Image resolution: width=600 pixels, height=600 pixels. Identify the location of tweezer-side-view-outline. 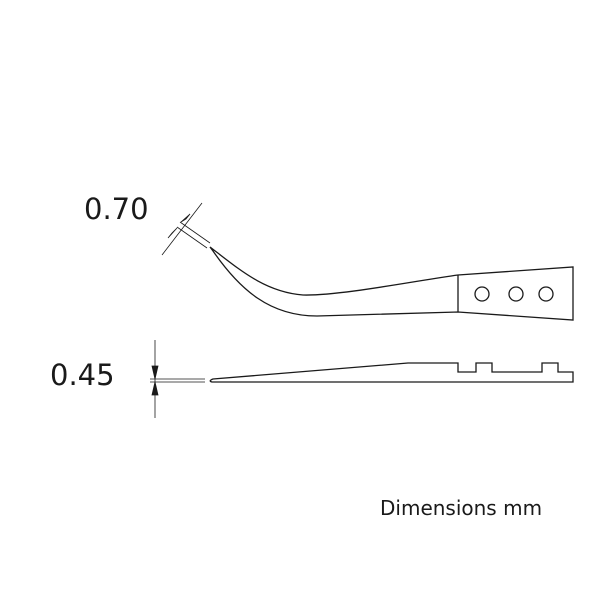
(391, 372).